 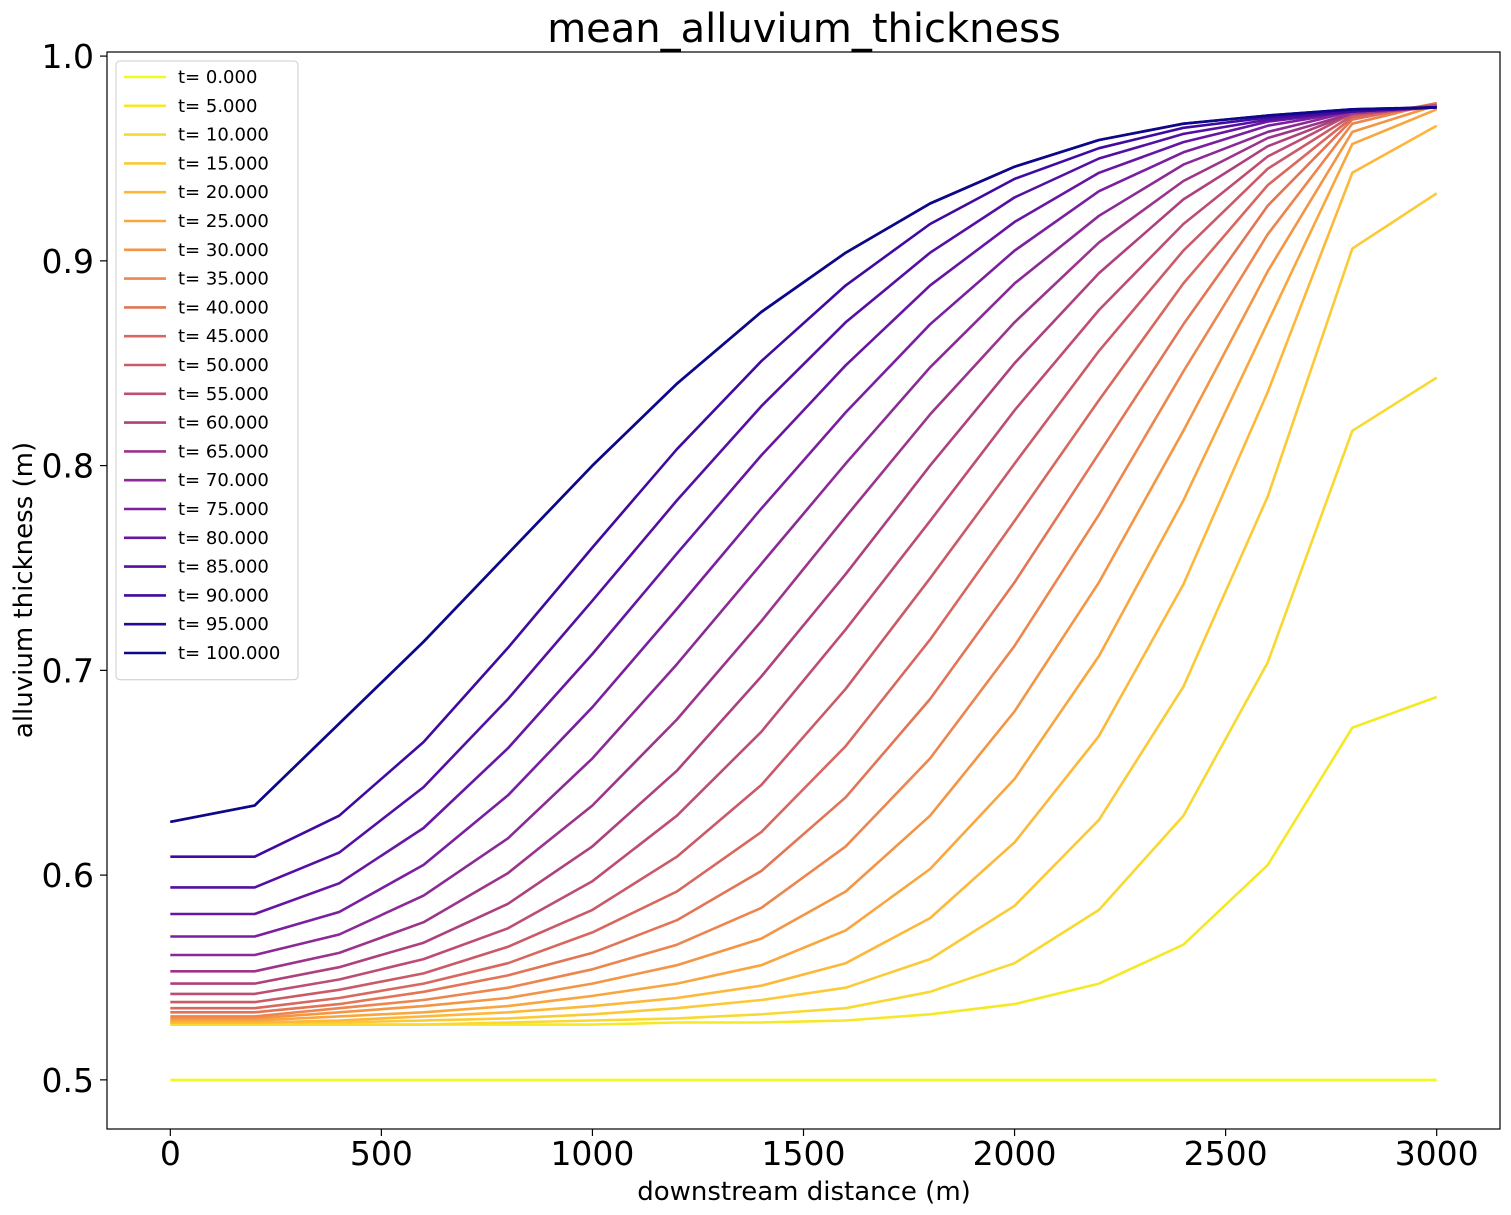 What do you see at coordinates (223, 307) in the screenshot?
I see `legend-entry: t= 40.000` at bounding box center [223, 307].